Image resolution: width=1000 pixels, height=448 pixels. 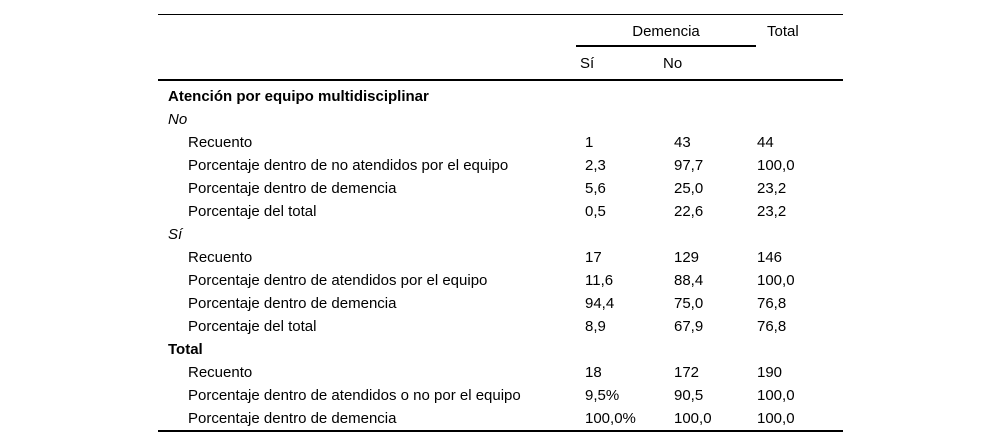 What do you see at coordinates (693, 418) in the screenshot?
I see `cell-no: 100,0` at bounding box center [693, 418].